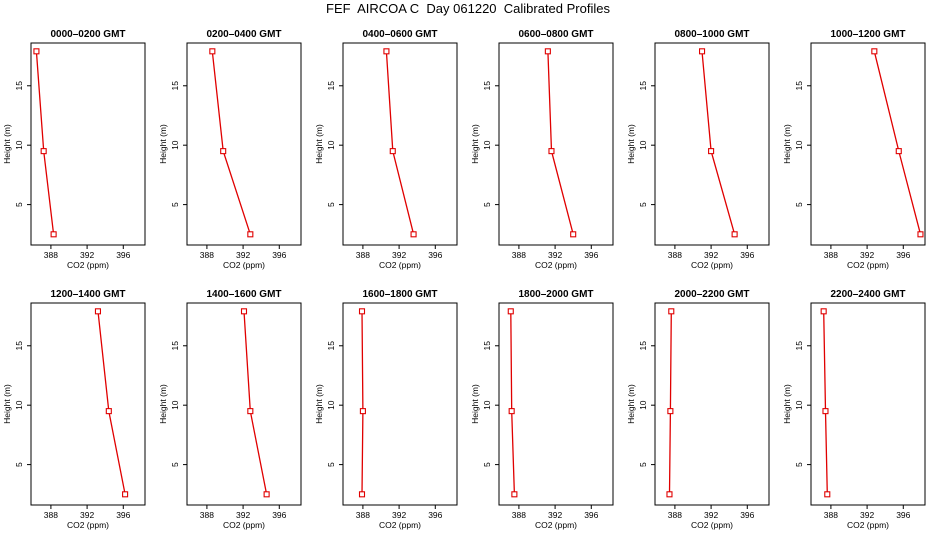 The height and width of the screenshot is (540, 936). Describe the element at coordinates (175, 405) in the screenshot. I see `panel-8-ytick-label: 10` at that location.